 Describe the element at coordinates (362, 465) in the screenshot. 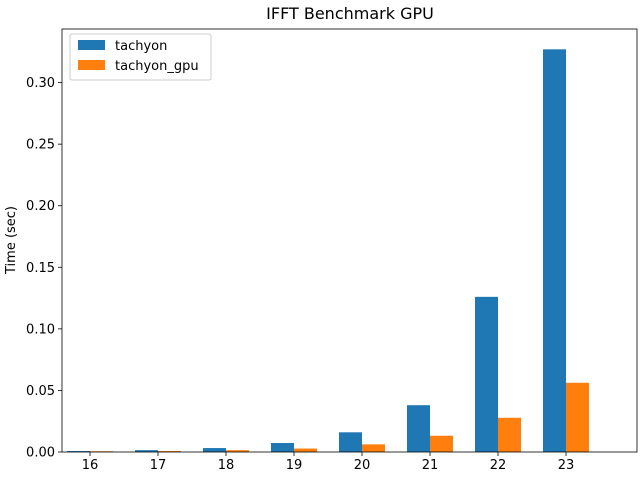

I see `x-tick-label: 20` at that location.